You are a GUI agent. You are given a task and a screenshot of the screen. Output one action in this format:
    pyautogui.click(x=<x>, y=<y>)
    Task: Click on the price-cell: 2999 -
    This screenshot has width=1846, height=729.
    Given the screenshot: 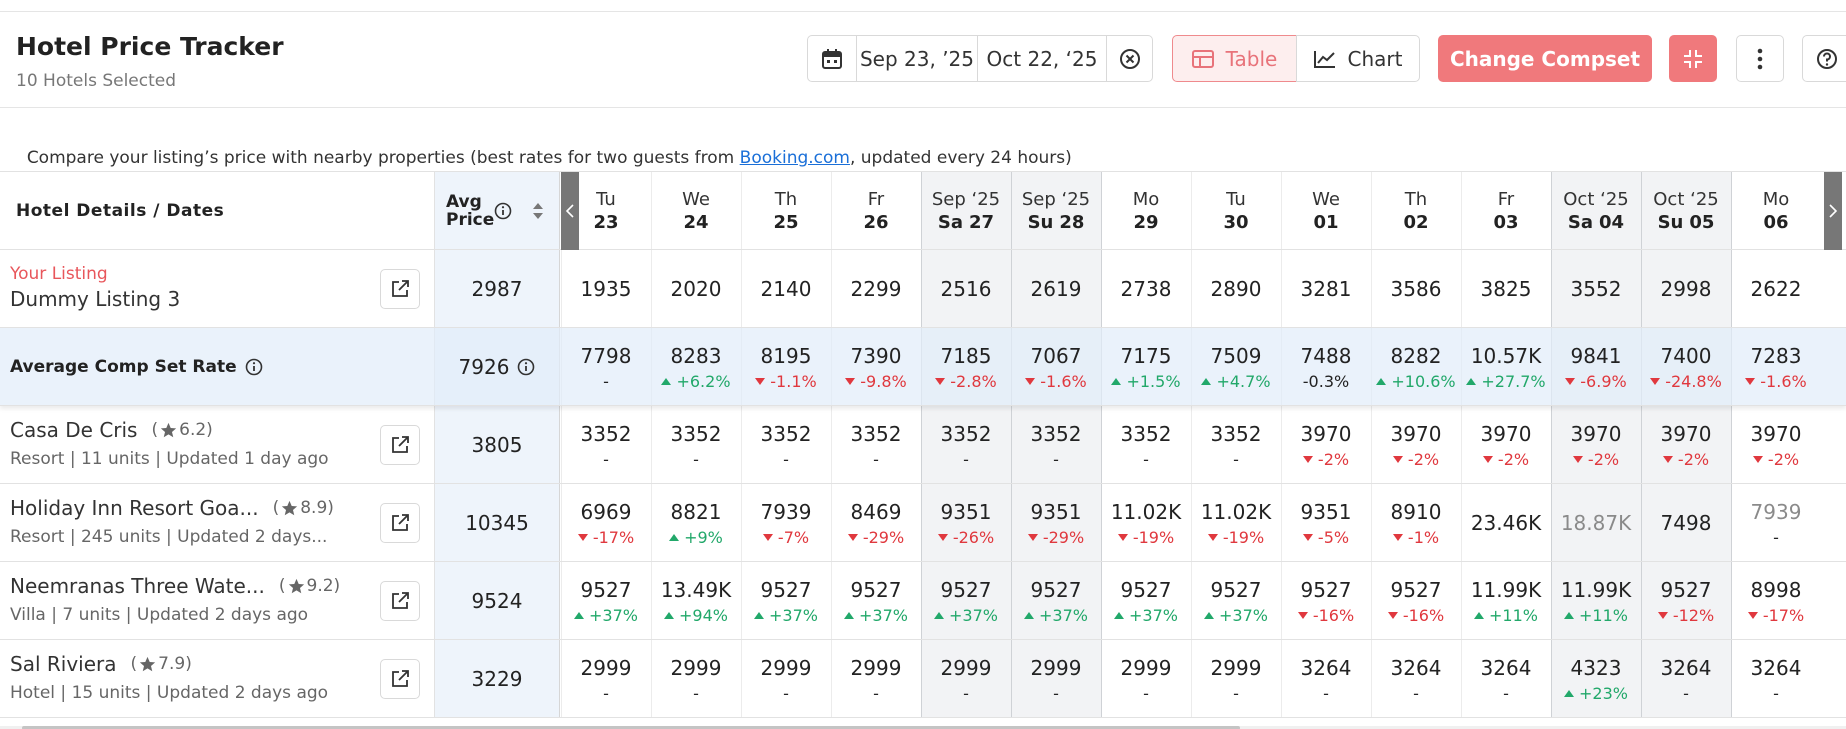 What is the action you would take?
    pyautogui.click(x=696, y=679)
    